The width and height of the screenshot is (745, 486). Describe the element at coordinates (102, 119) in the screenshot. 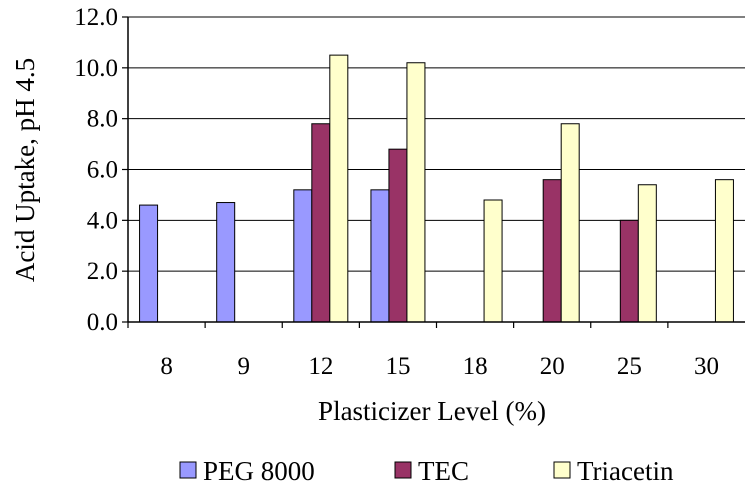

I see `y-tick-label: 8.0` at that location.